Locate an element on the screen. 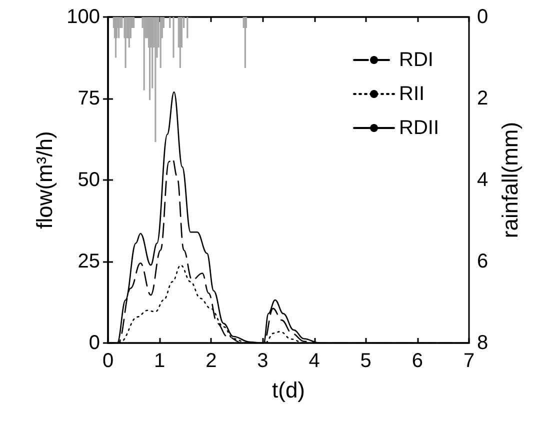 This screenshot has height=434, width=539. x-tick-label: 1 is located at coordinates (160, 361).